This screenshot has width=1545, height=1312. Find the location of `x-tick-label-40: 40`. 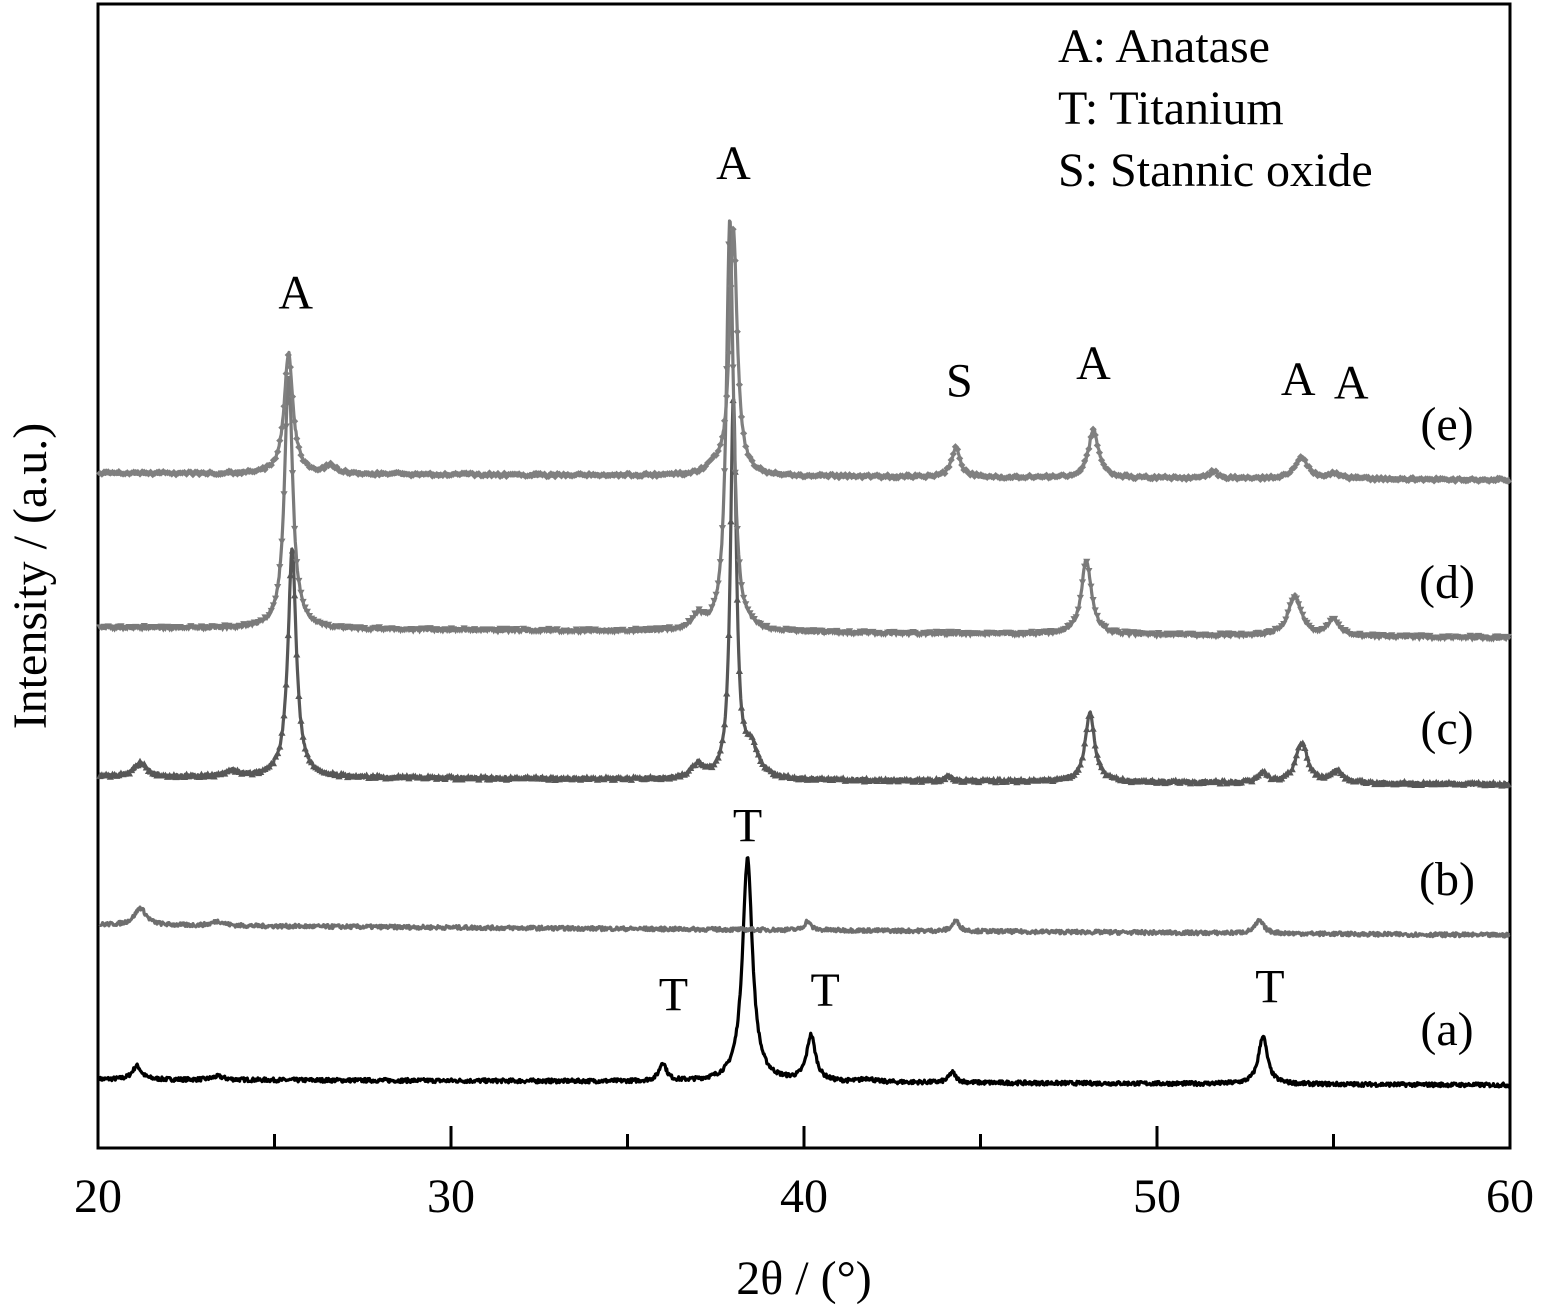

x-tick-label-40: 40 is located at coordinates (804, 1196).